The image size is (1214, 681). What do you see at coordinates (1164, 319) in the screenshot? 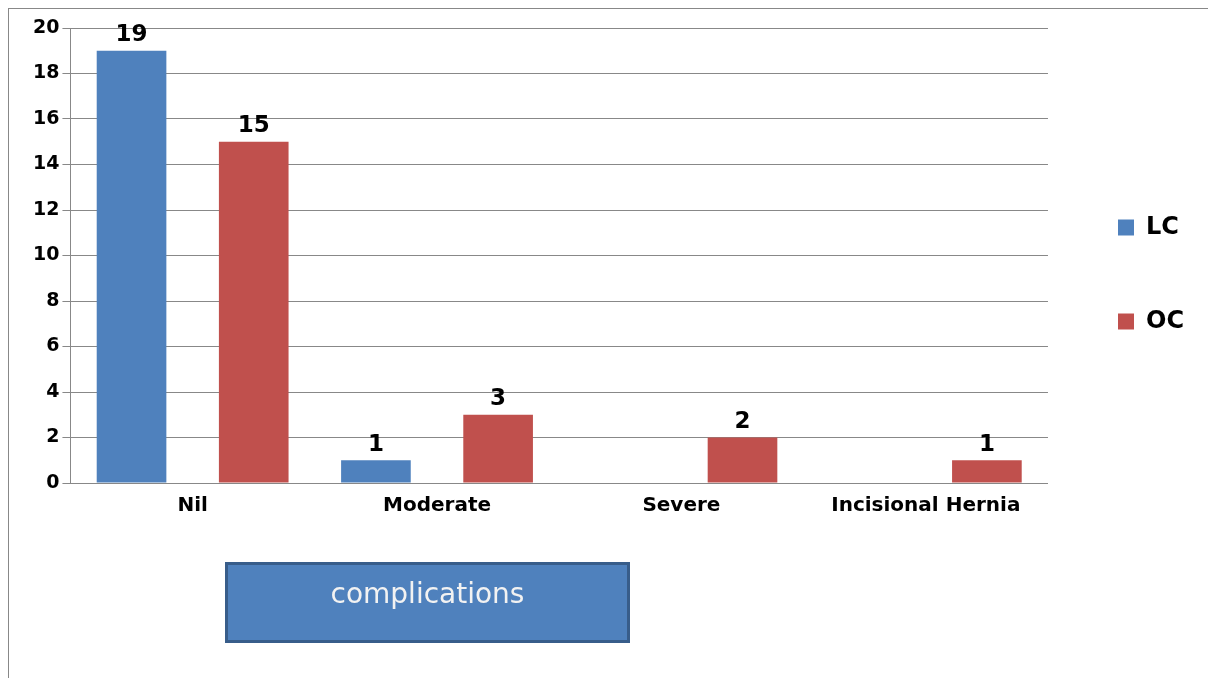
I see `legend-label: OC` at bounding box center [1164, 319].